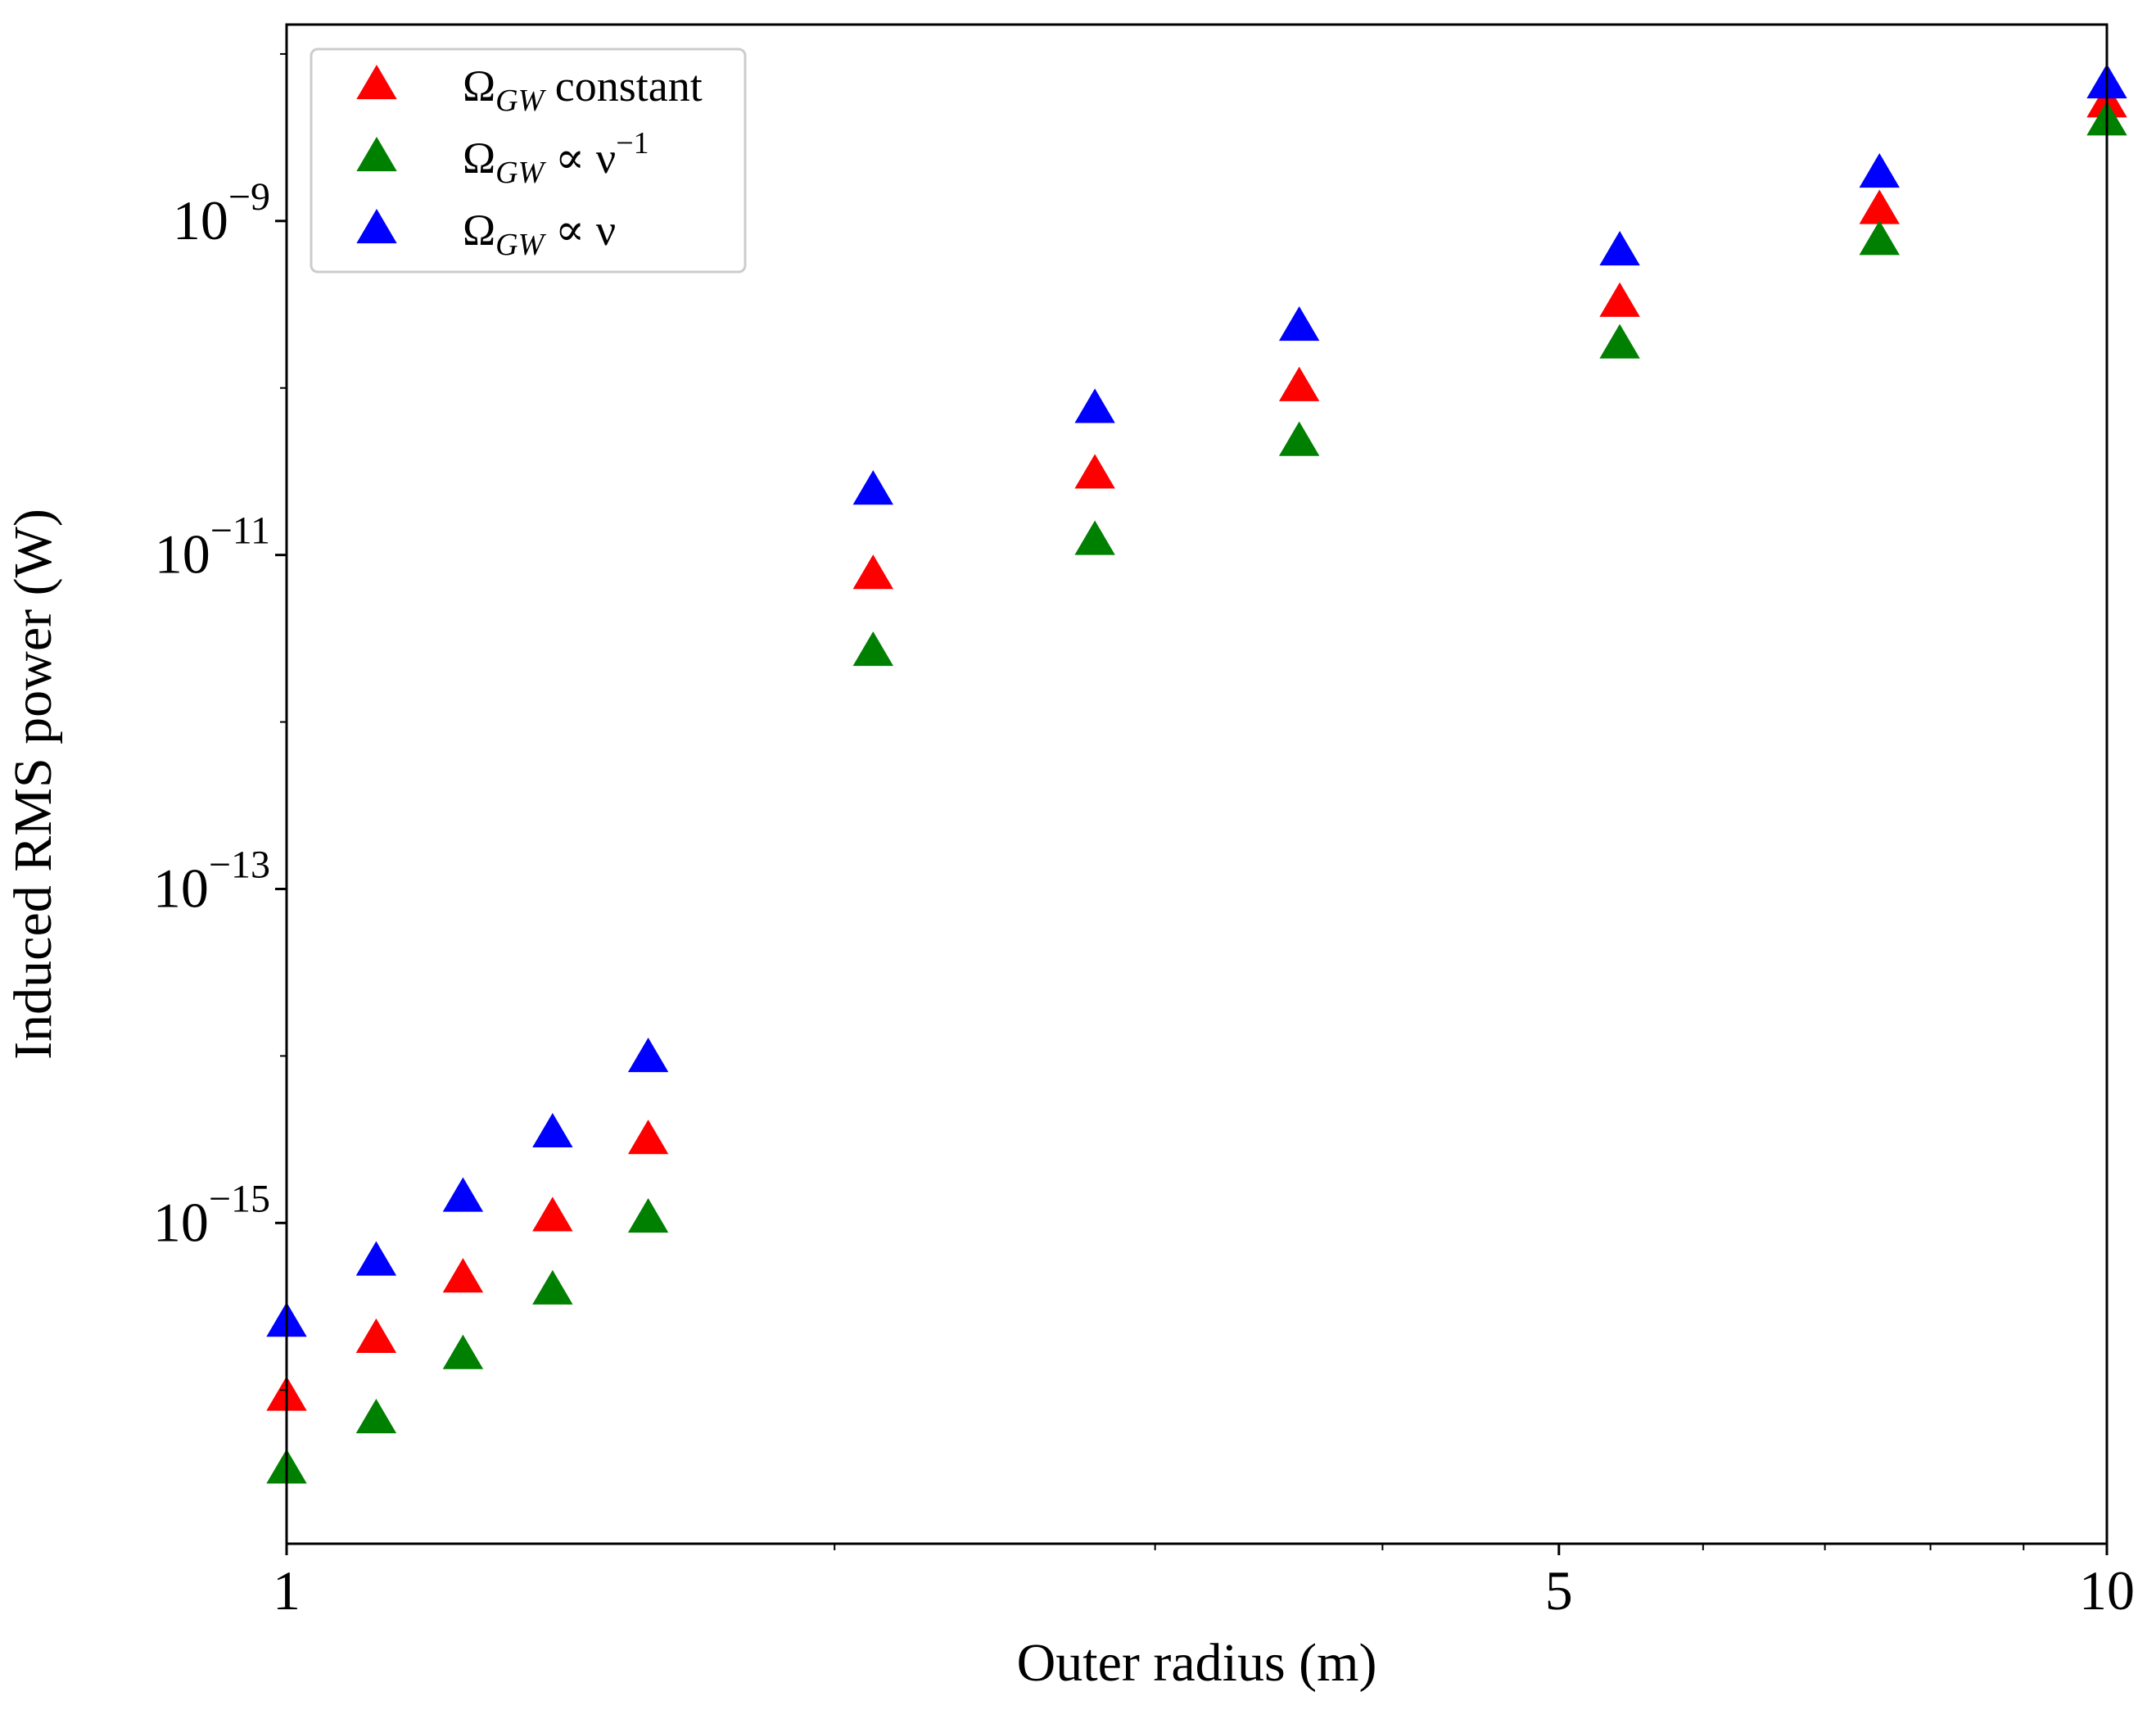  I want to click on y-axis-title: Induced RMS power (W), so click(33, 785).